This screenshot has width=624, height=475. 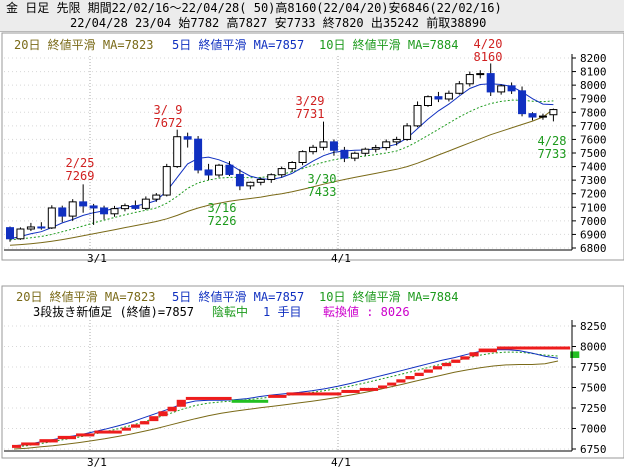 What do you see at coordinates (552, 141) in the screenshot?
I see `annotation-date: 4/28` at bounding box center [552, 141].